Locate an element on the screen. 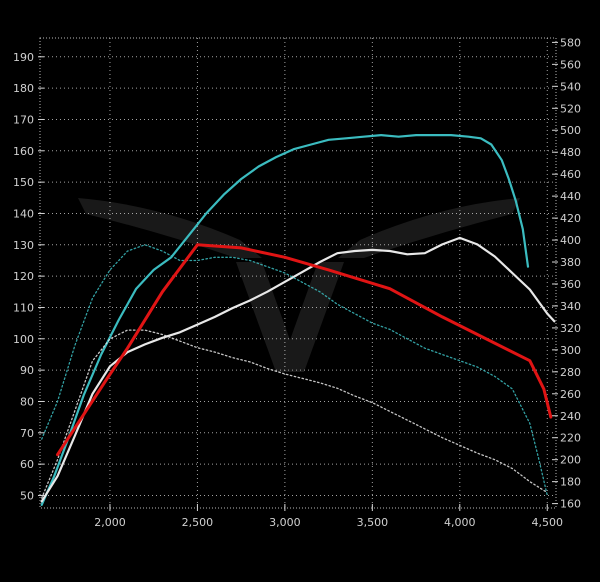 The image size is (600, 582). y2-tick-label: 280 is located at coordinates (570, 372).